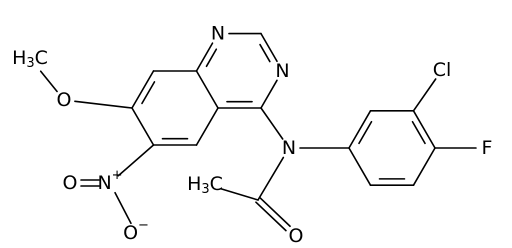 This screenshot has height=248, width=512. I want to click on charge: +, so click(117, 175).